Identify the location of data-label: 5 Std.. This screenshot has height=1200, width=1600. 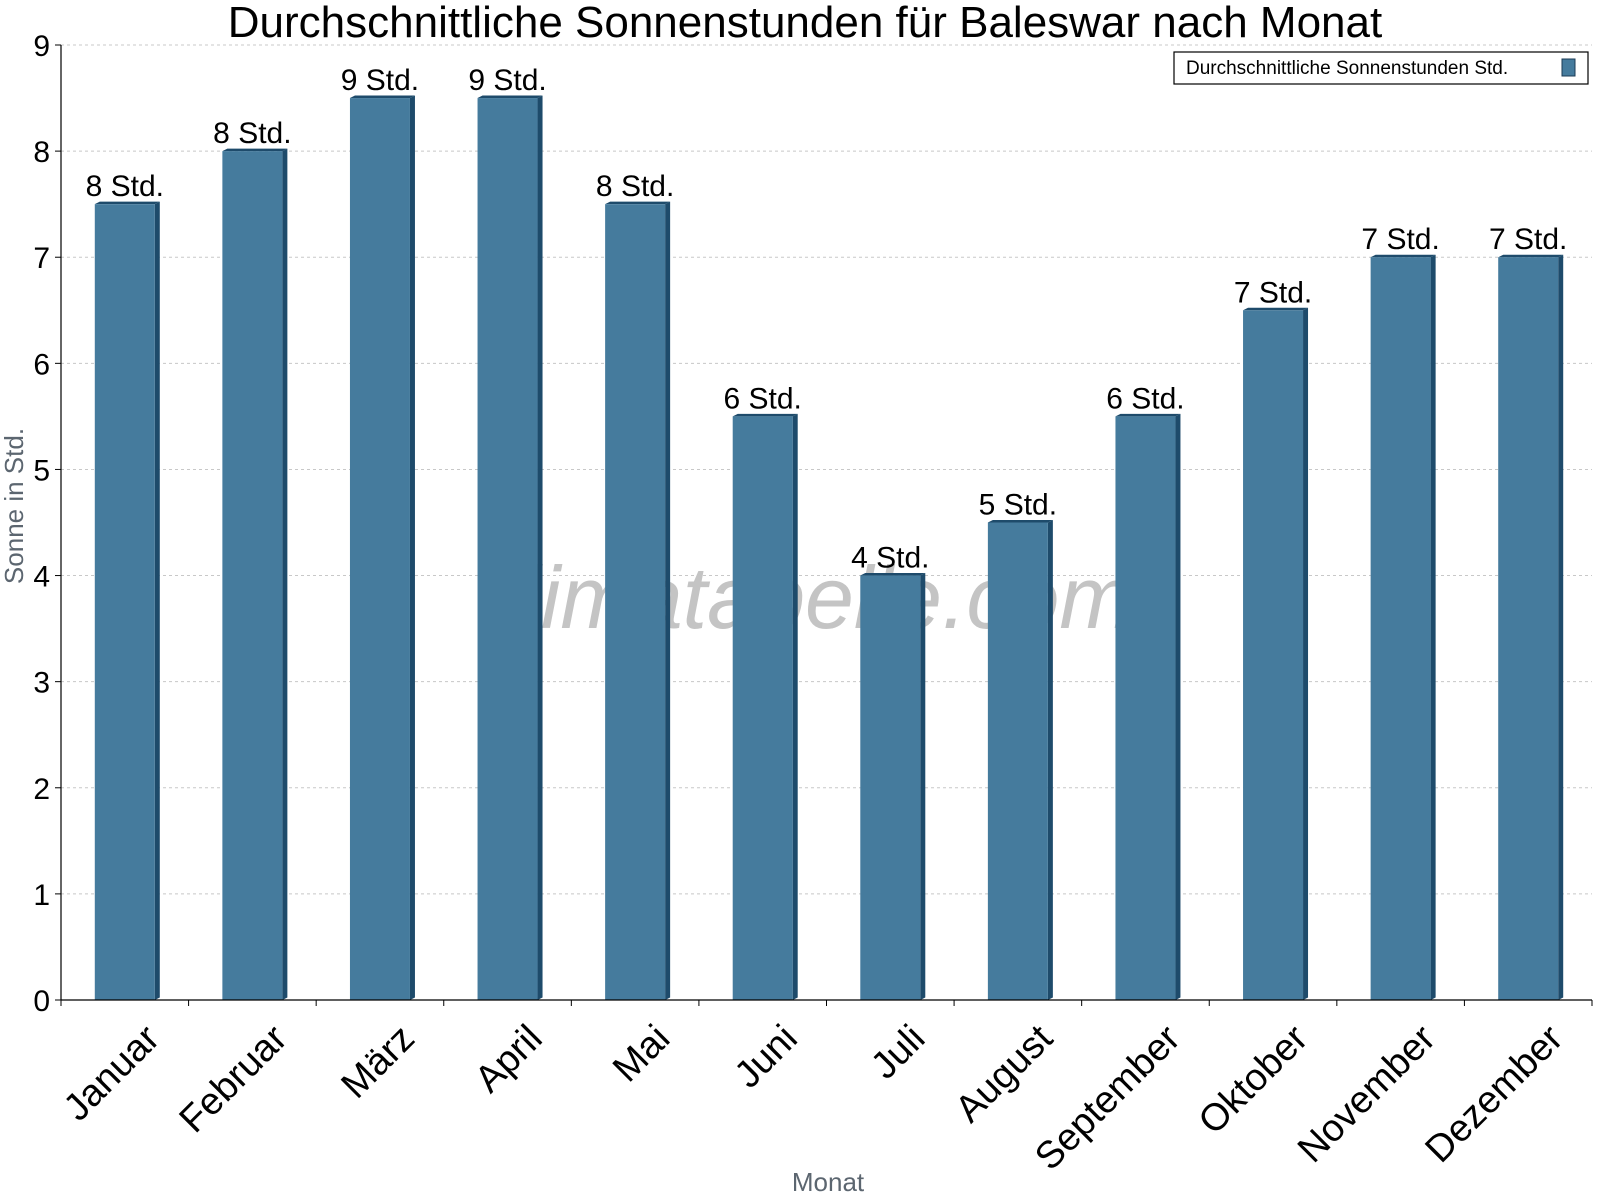
(1018, 505).